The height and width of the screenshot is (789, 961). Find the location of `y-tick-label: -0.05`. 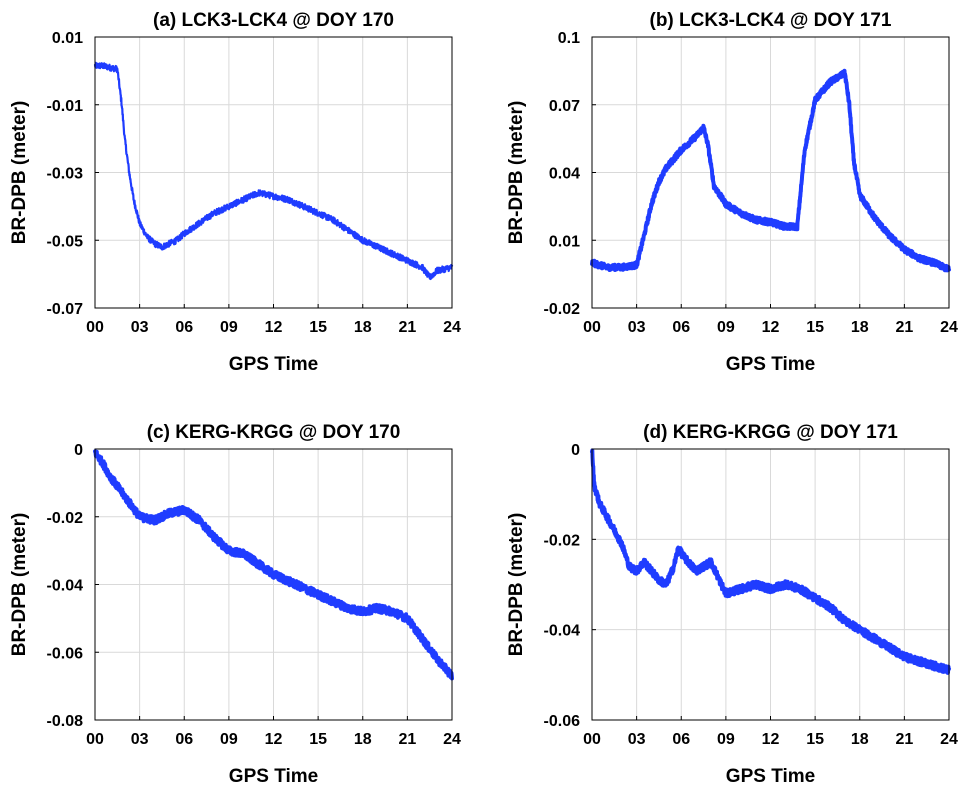

y-tick-label: -0.05 is located at coordinates (65, 241).